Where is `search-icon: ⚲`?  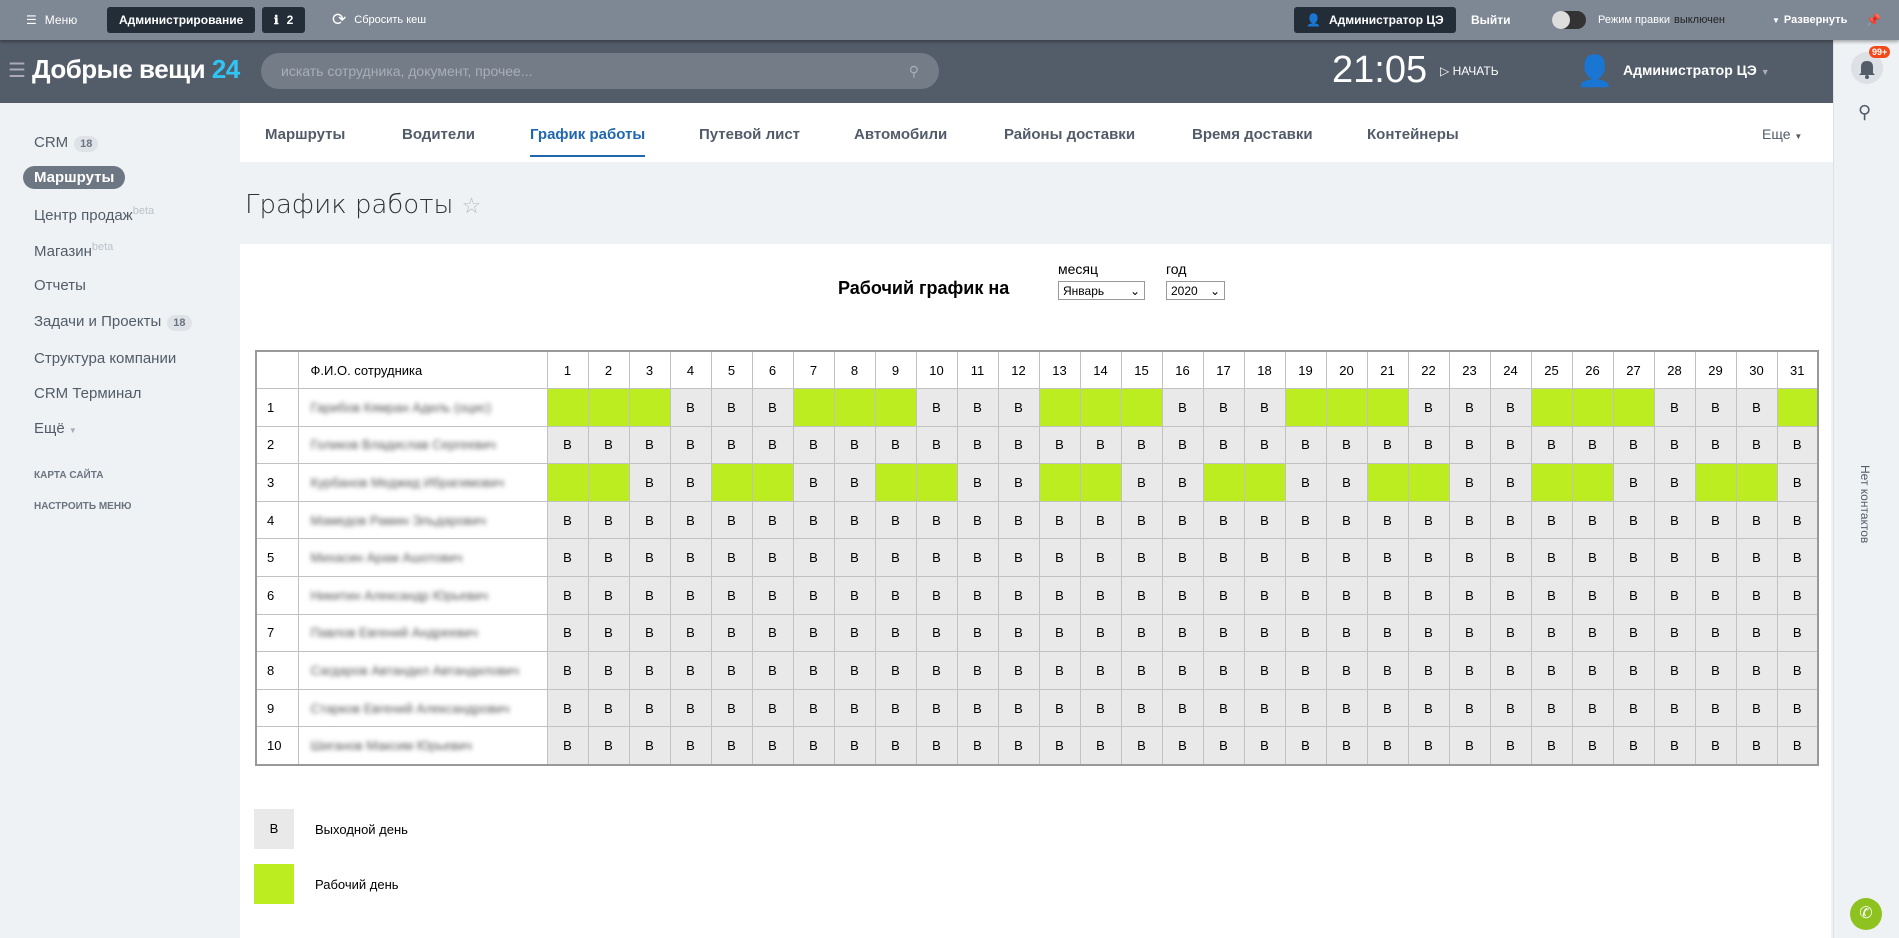
search-icon: ⚲ is located at coordinates (1865, 112).